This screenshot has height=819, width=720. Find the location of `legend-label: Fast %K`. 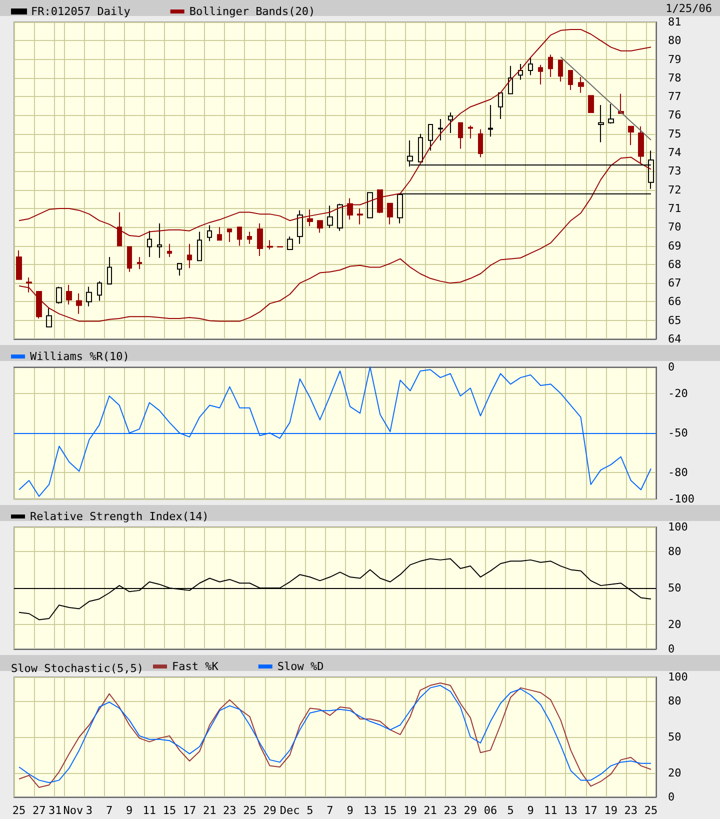

legend-label: Fast %K is located at coordinates (195, 666).